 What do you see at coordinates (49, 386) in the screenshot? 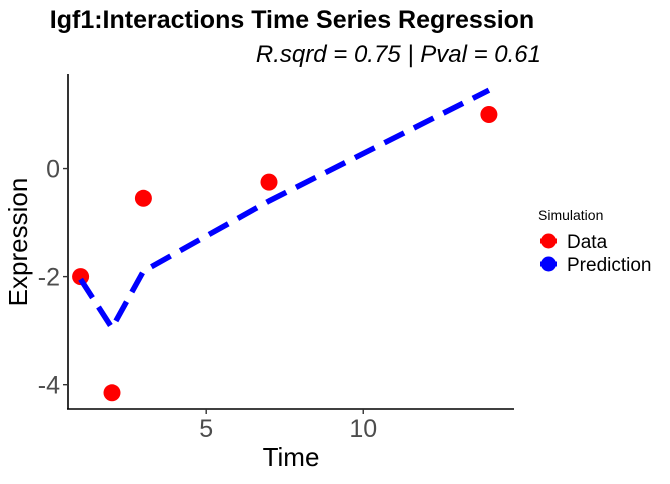
I see `y-tick-label: -4` at bounding box center [49, 386].